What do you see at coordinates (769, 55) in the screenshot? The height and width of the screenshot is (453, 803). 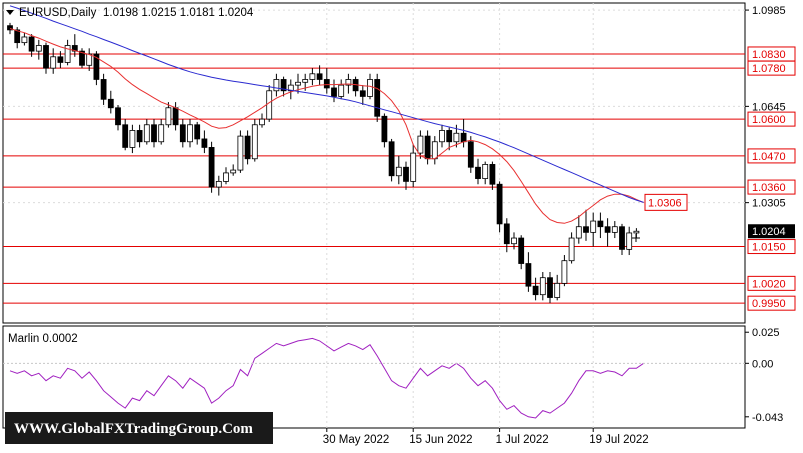 I see `level-price-label: 1.0830` at bounding box center [769, 55].